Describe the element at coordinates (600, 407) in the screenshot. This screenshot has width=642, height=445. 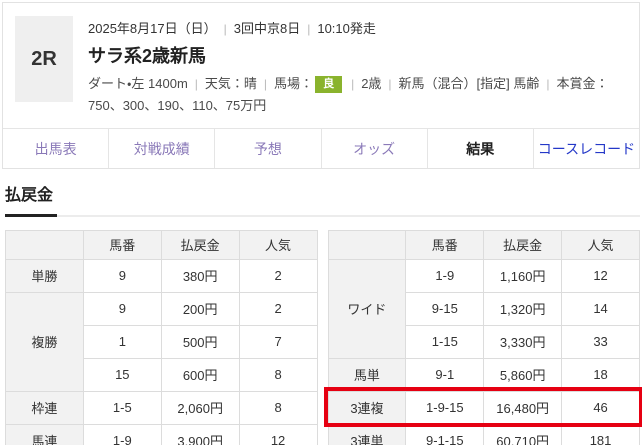
I see `popularity-cell: 46` at that location.